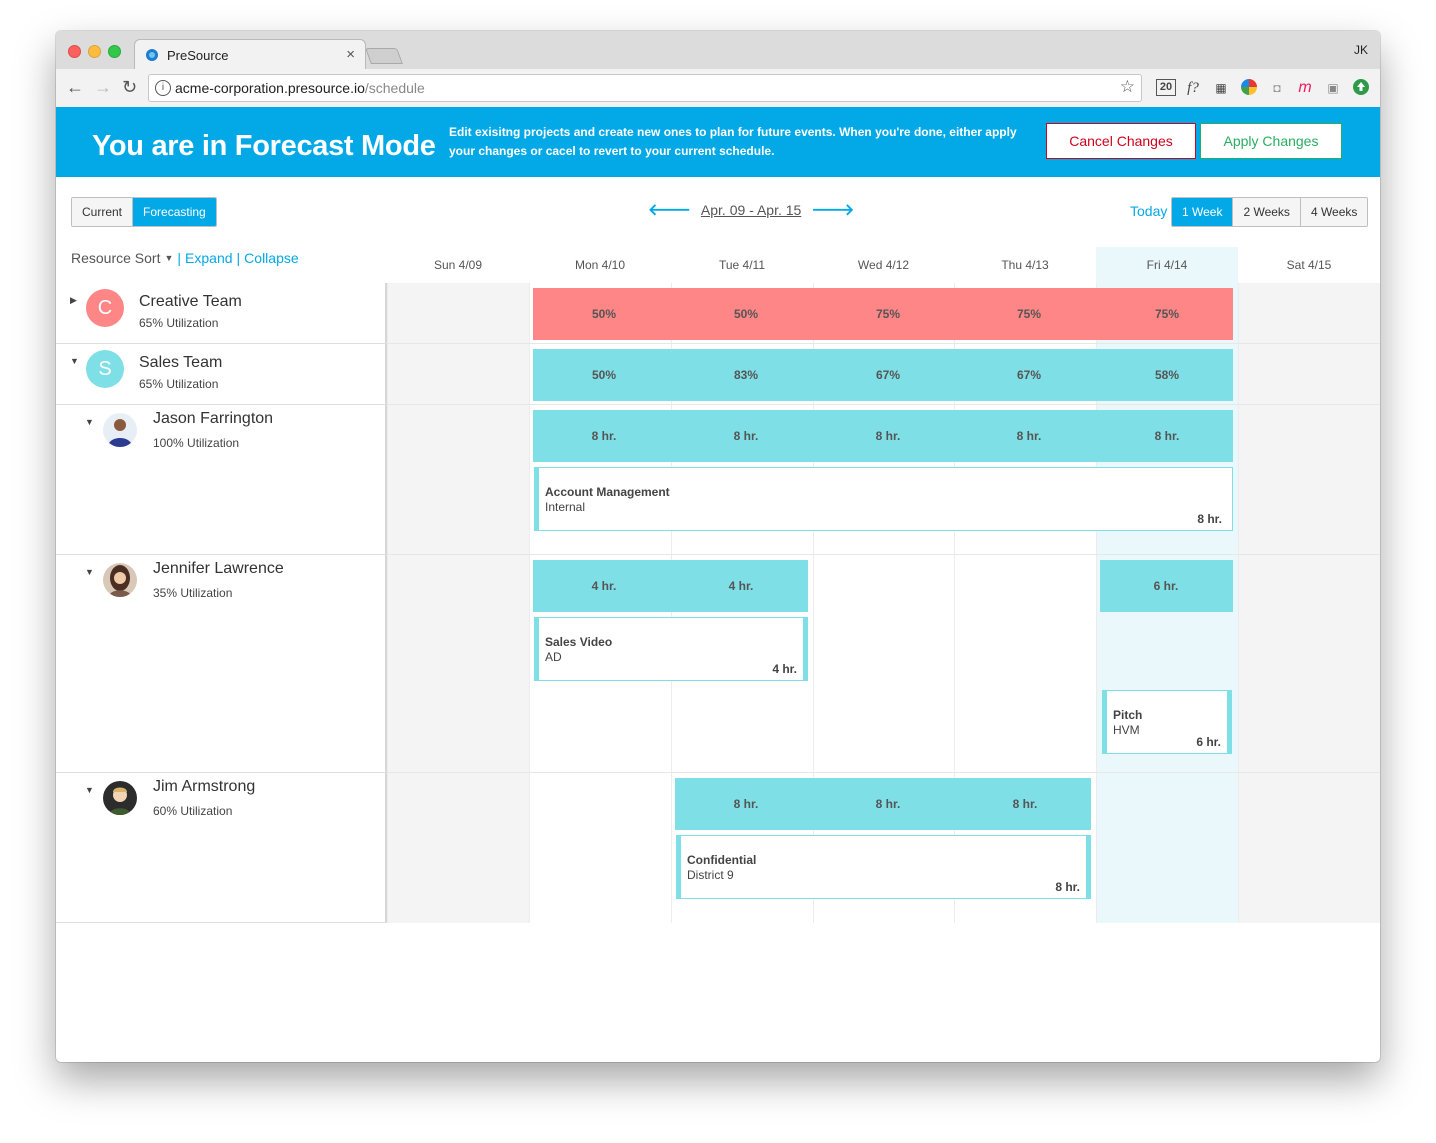 Image resolution: width=1436 pixels, height=1143 pixels. Describe the element at coordinates (1167, 265) in the screenshot. I see `day-header-today: Fri 4/14` at that location.